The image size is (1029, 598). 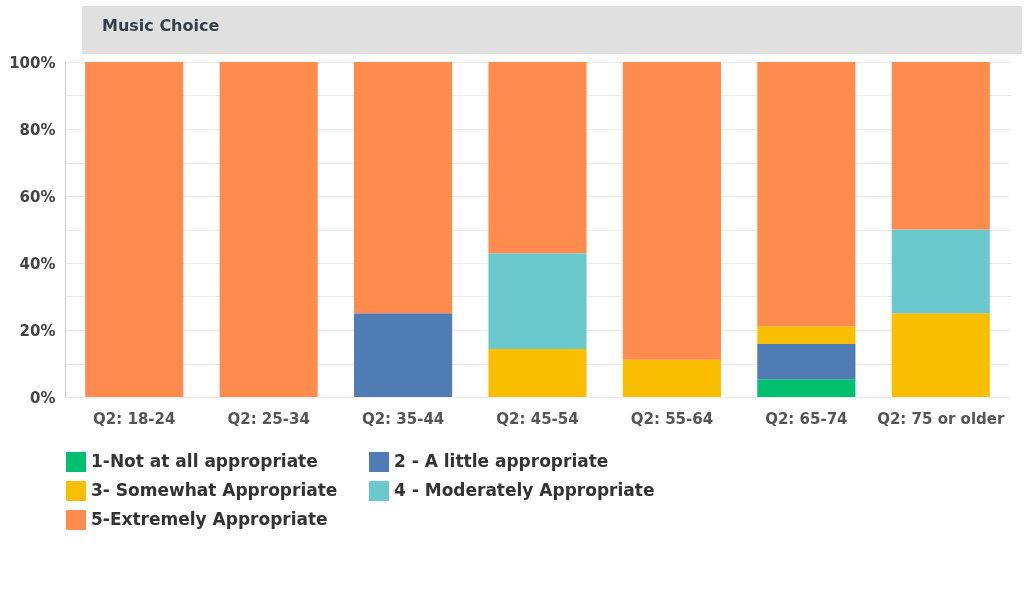 I want to click on x-tick-label: Q2: 35-44, so click(x=403, y=418).